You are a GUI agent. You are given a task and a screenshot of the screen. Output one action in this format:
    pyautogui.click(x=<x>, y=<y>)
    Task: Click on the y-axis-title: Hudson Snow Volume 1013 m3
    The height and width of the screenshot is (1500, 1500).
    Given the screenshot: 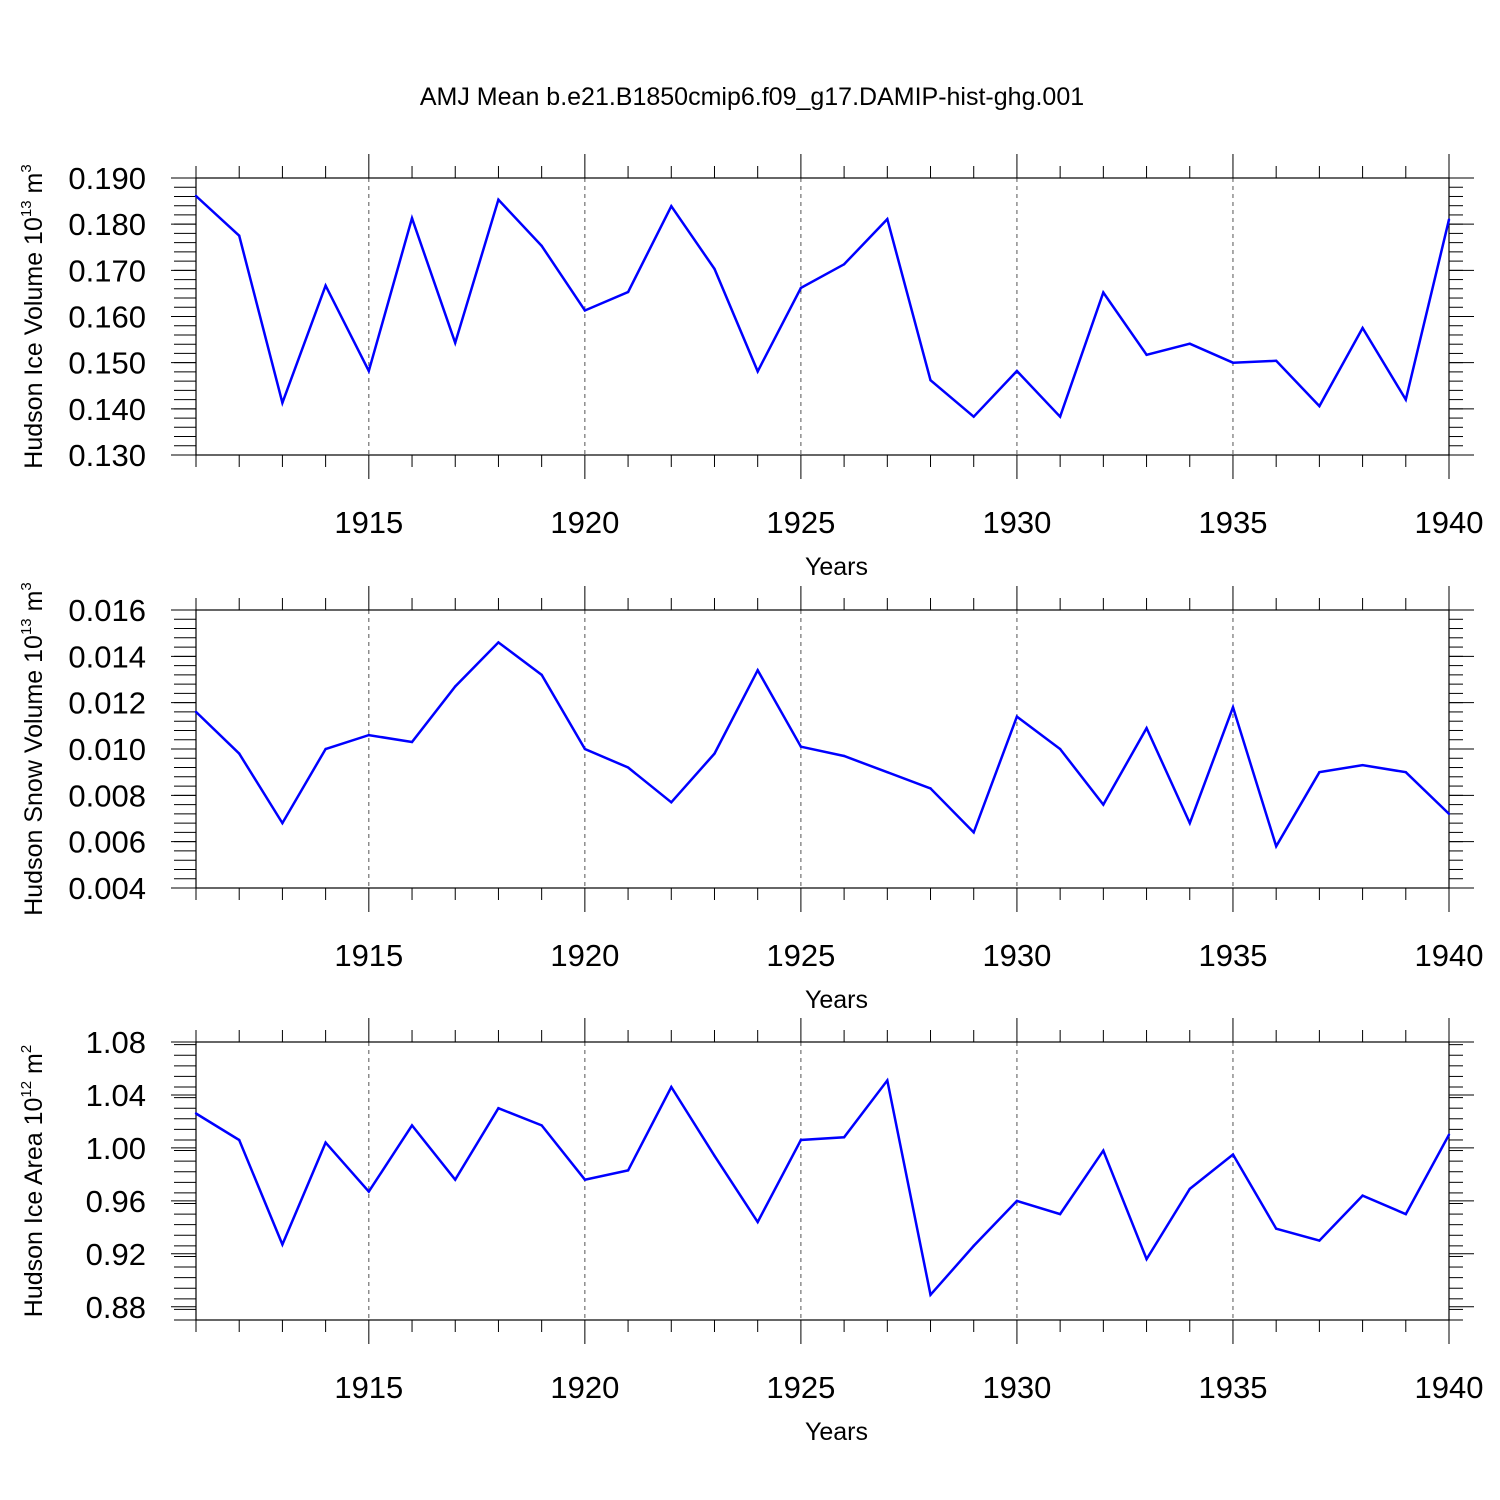 What is the action you would take?
    pyautogui.click(x=33, y=749)
    